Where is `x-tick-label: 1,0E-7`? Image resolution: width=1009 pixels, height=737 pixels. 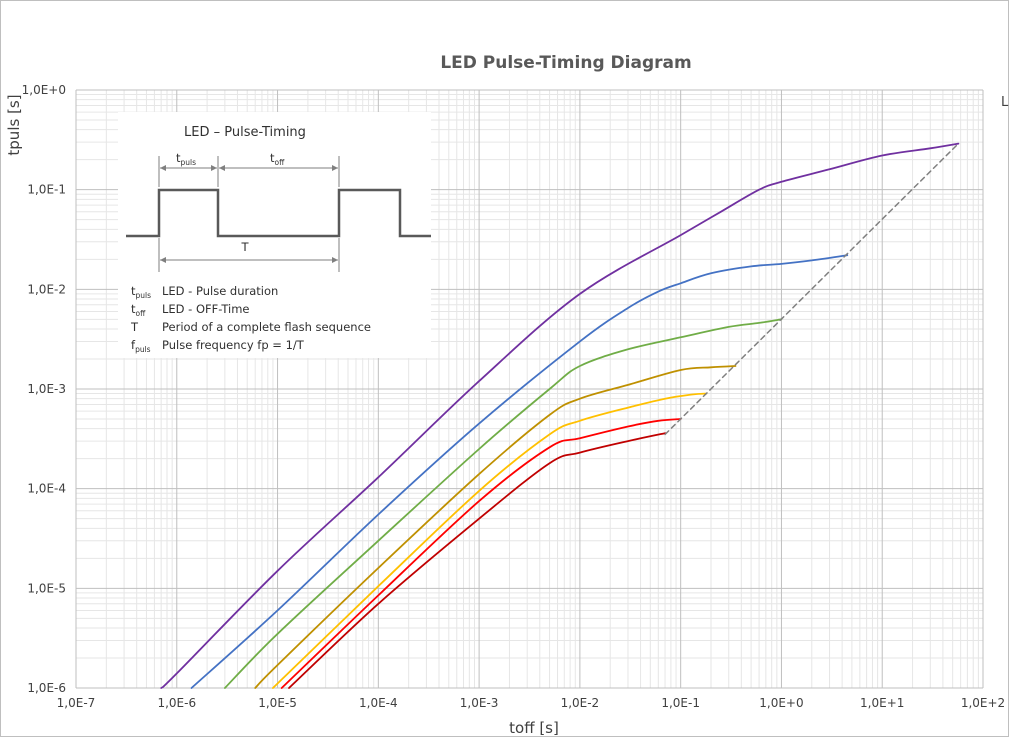 x-tick-label: 1,0E-7 is located at coordinates (76, 703).